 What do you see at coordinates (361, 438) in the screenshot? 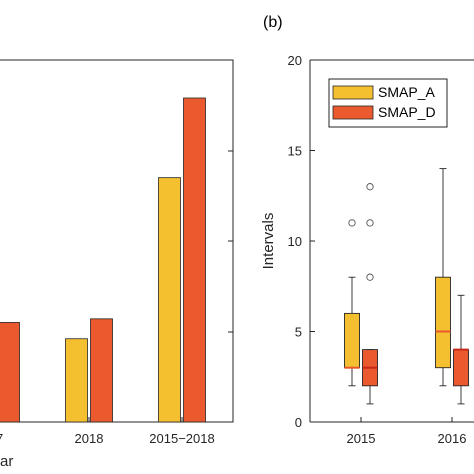
I see `right-x-tick-label: 2015` at bounding box center [361, 438].